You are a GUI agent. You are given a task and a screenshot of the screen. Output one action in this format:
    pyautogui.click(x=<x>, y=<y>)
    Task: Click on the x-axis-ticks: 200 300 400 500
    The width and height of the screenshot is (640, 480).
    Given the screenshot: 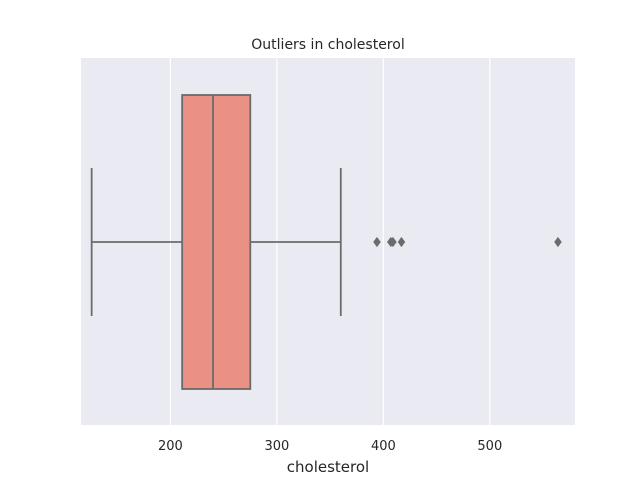 What is the action you would take?
    pyautogui.click(x=330, y=446)
    